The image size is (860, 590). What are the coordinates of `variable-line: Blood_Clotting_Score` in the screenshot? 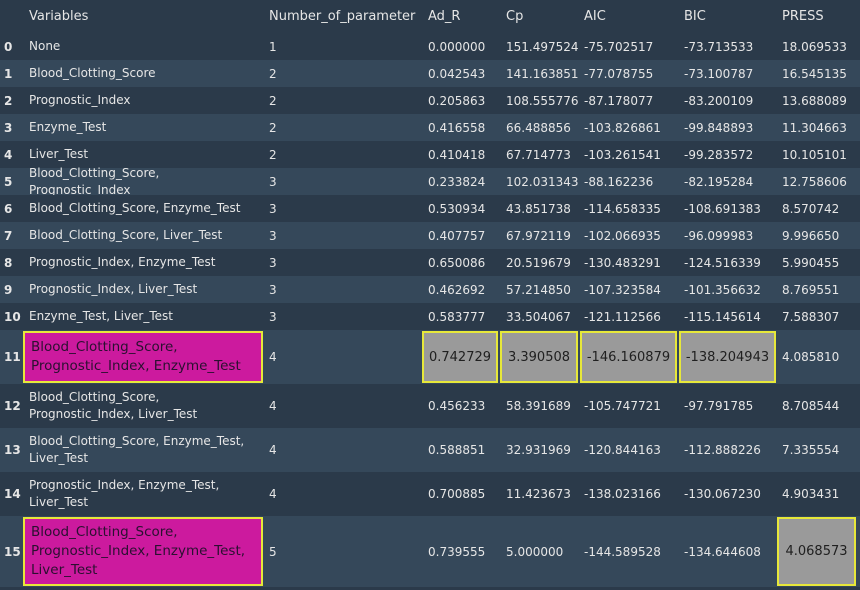 It's located at (92, 73).